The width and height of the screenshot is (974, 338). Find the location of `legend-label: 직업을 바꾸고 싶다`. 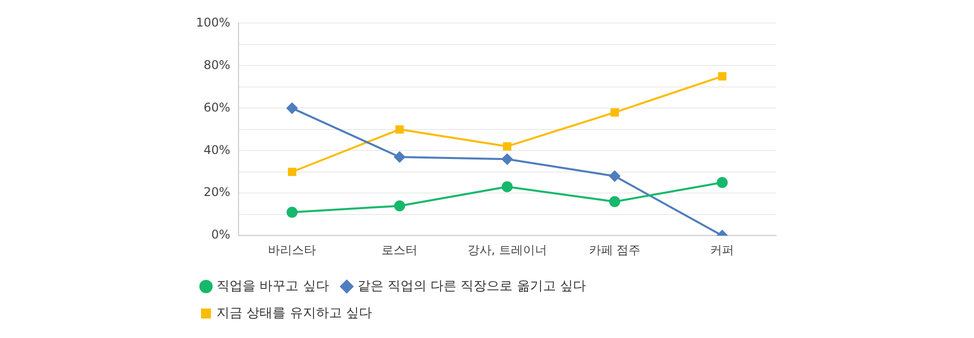

legend-label: 직업을 바꾸고 싶다 is located at coordinates (272, 286).